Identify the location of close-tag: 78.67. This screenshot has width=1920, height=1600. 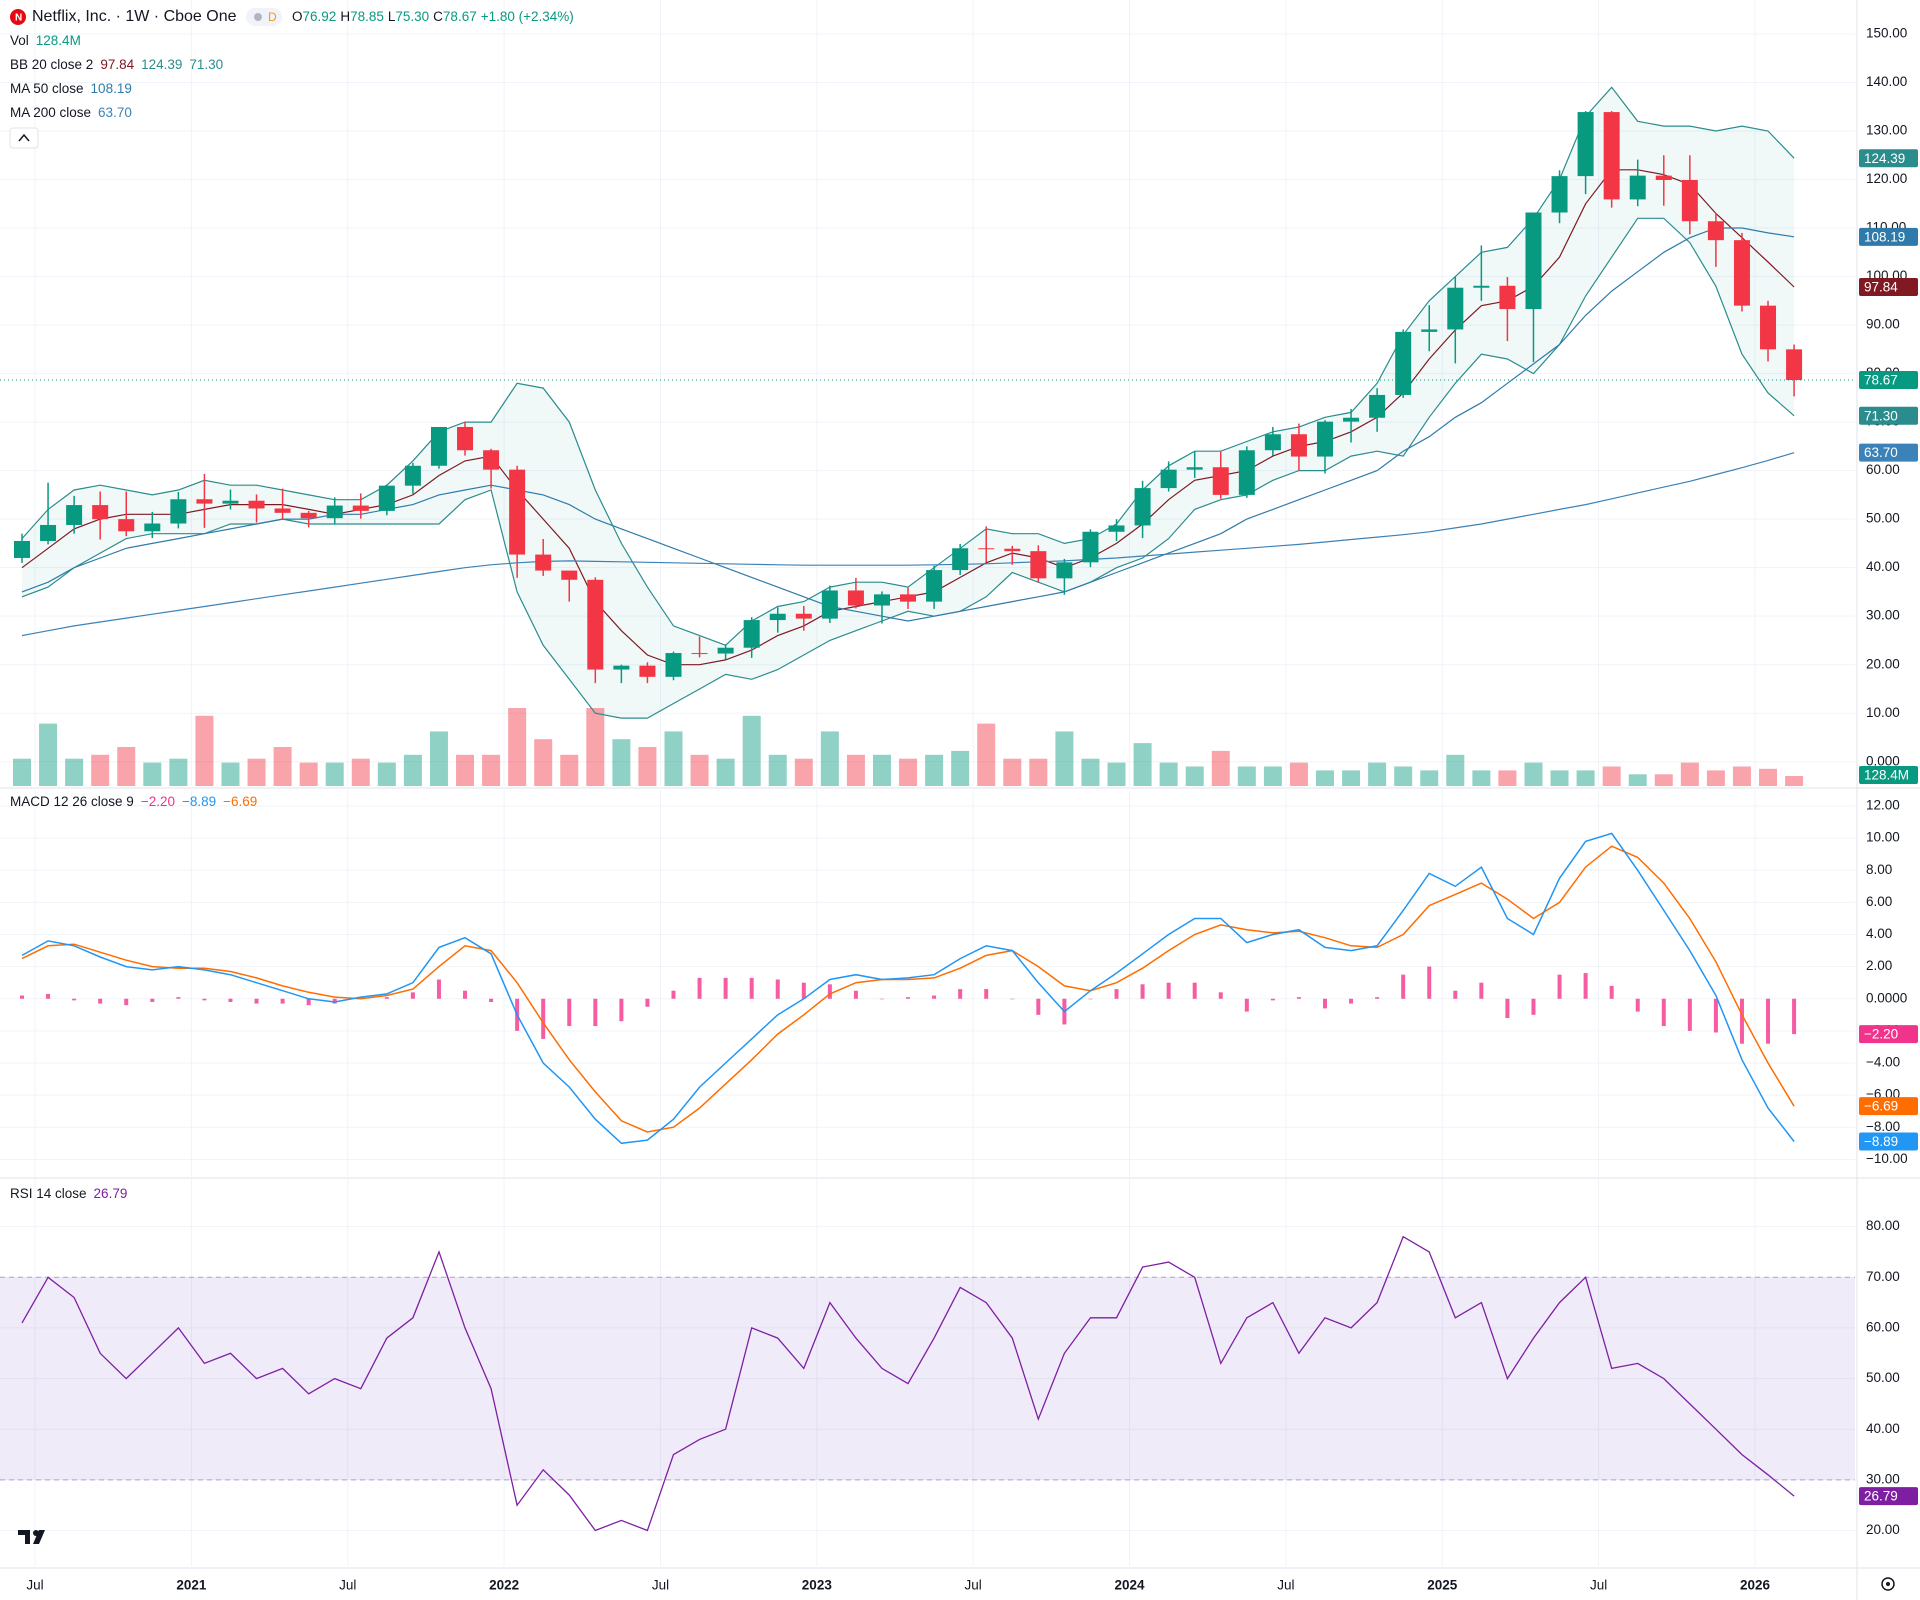
(1881, 380).